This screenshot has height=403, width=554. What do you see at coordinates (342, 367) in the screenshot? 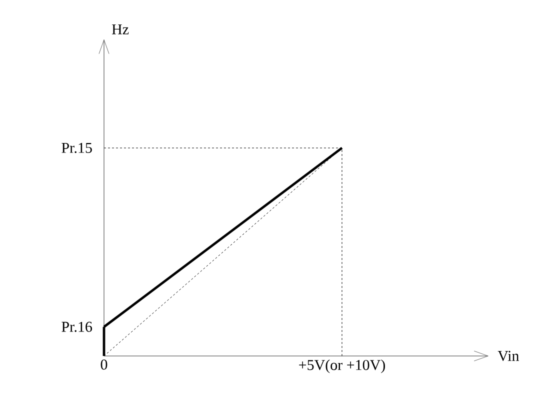
I see `x-tick-label: +5V(or +10V)` at bounding box center [342, 367].